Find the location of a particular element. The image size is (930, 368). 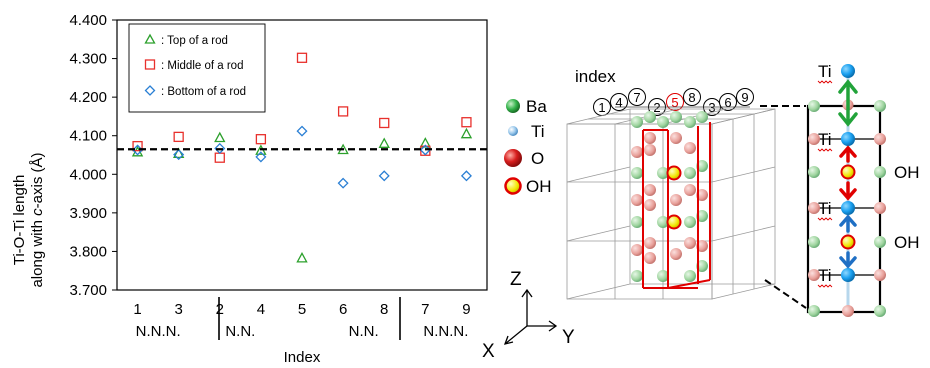

oh-atoms is located at coordinates (674, 197).